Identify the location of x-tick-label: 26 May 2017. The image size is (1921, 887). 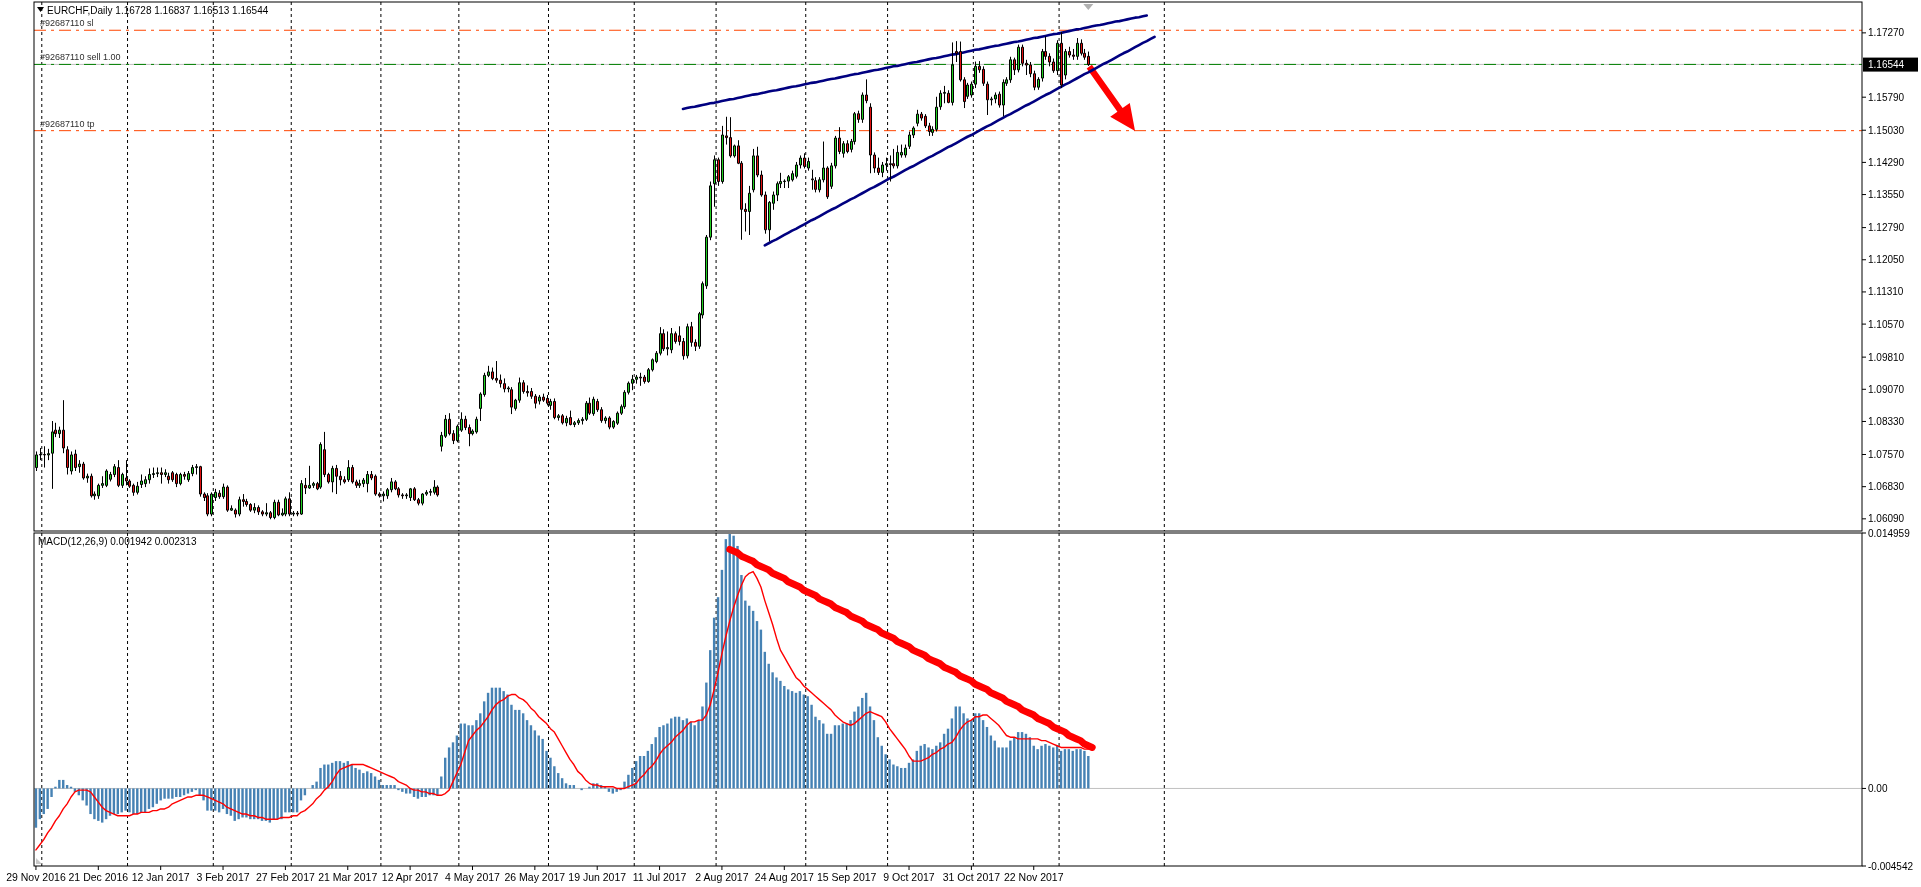
(535, 877).